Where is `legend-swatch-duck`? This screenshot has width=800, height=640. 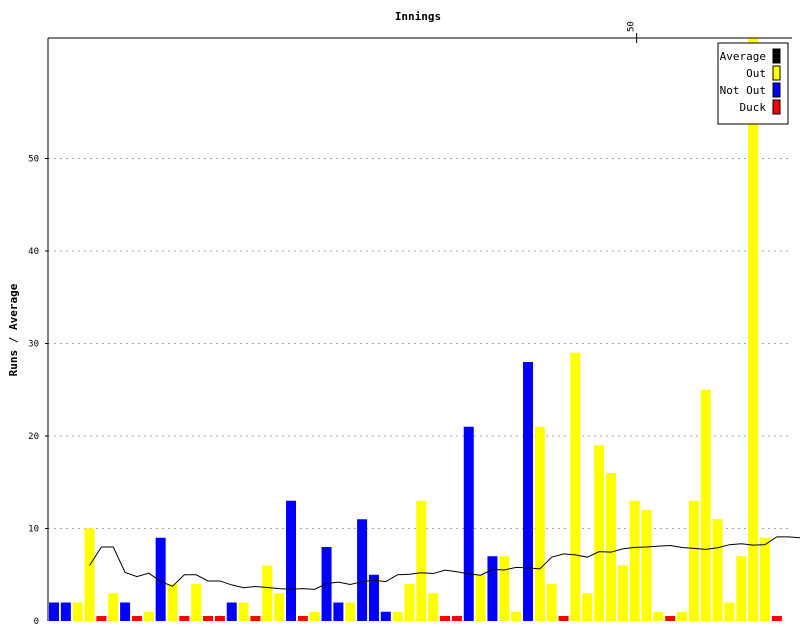 legend-swatch-duck is located at coordinates (776, 107).